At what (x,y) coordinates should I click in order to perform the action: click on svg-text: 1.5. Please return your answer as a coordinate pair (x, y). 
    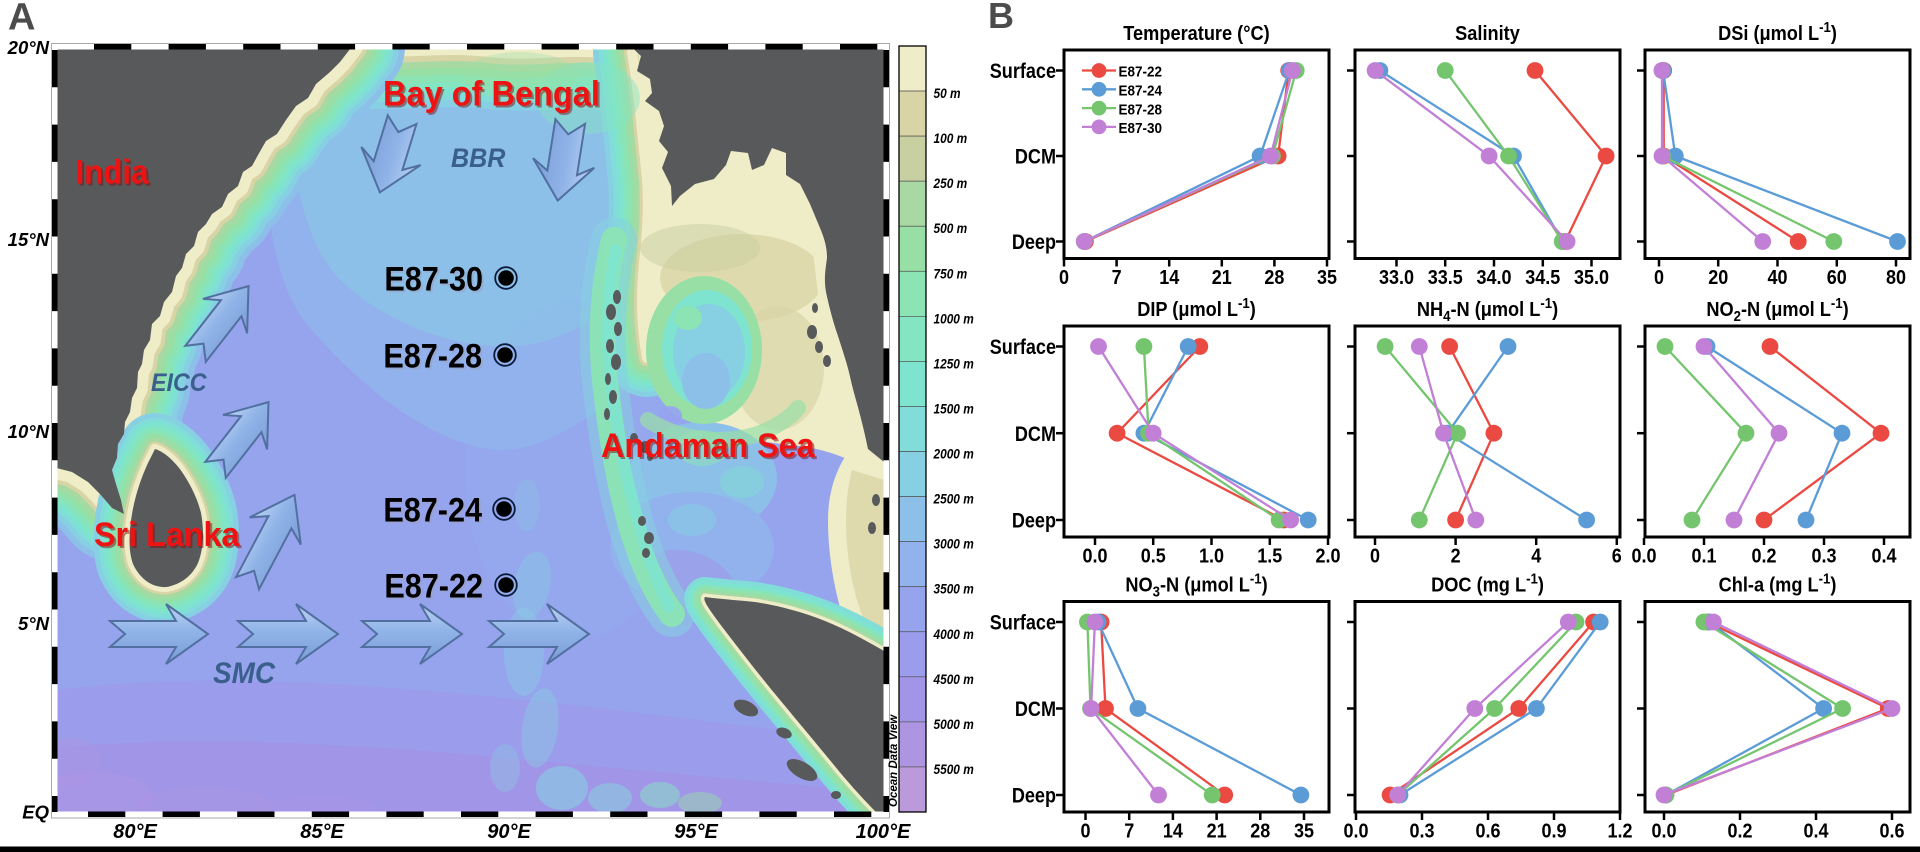
    Looking at the image, I should click on (1269, 557).